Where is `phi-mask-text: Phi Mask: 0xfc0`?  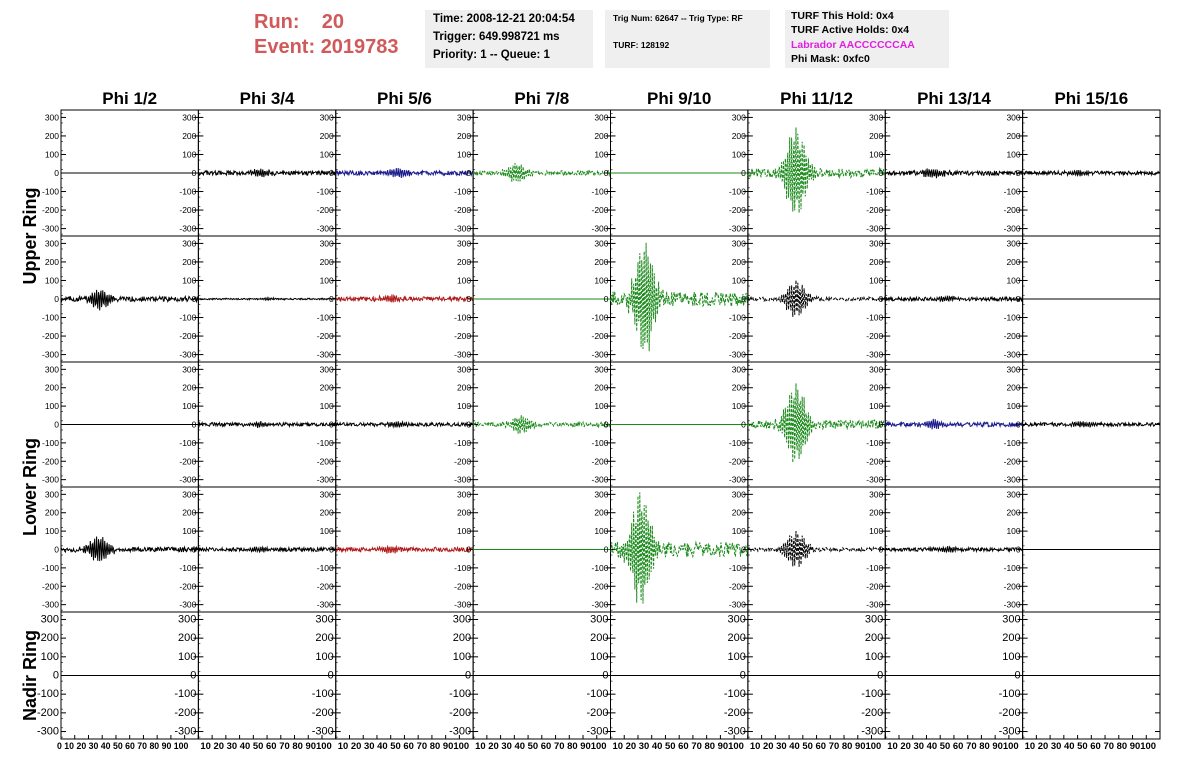 phi-mask-text: Phi Mask: 0xfc0 is located at coordinates (830, 59).